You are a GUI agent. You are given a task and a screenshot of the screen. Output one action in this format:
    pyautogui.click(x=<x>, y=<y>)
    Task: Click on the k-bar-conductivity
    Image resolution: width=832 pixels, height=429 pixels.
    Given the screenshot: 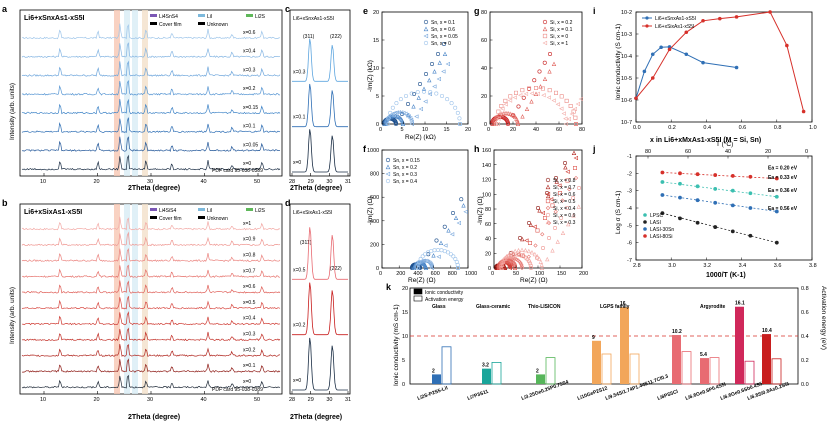 What is the action you would take?
    pyautogui.click(x=624, y=345)
    